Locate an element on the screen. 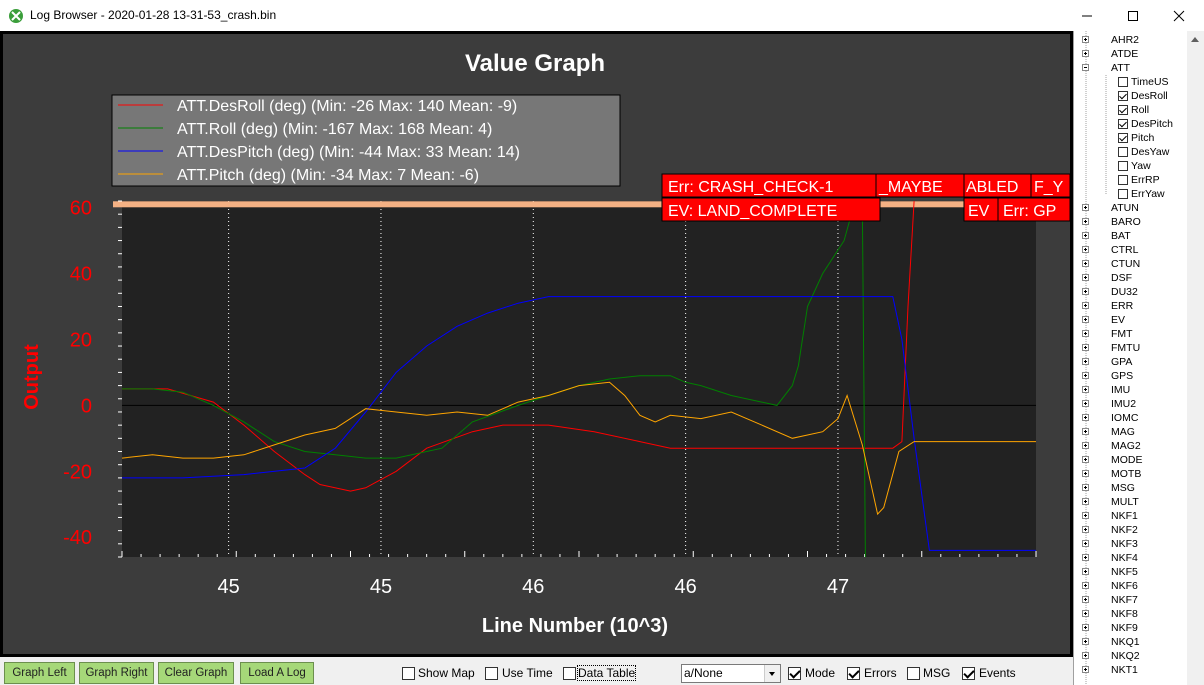  events-checkbox is located at coordinates (968, 673).